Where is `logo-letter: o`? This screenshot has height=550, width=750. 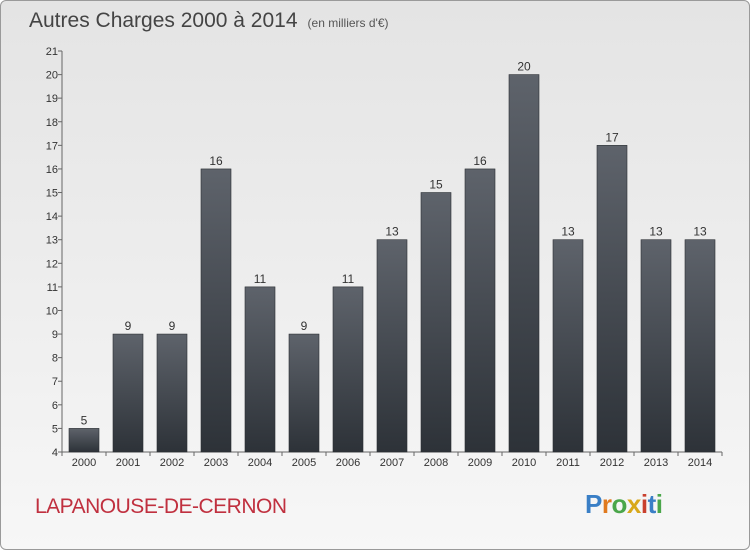 logo-letter: o is located at coordinates (619, 504).